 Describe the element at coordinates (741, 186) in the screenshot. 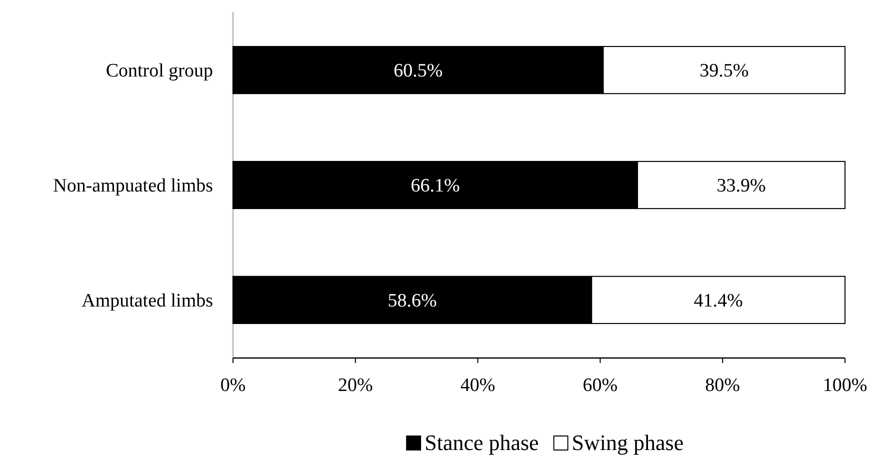

I see `data-label: 33.9%` at that location.